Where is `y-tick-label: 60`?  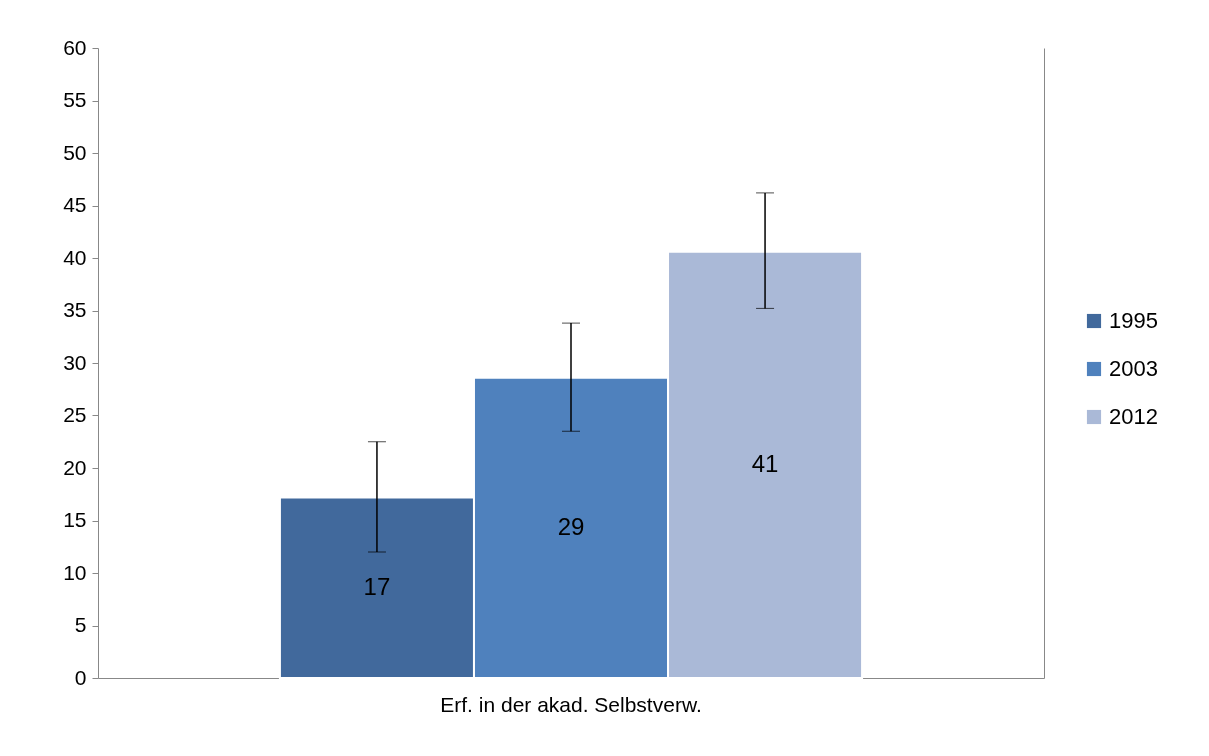 y-tick-label: 60 is located at coordinates (75, 47).